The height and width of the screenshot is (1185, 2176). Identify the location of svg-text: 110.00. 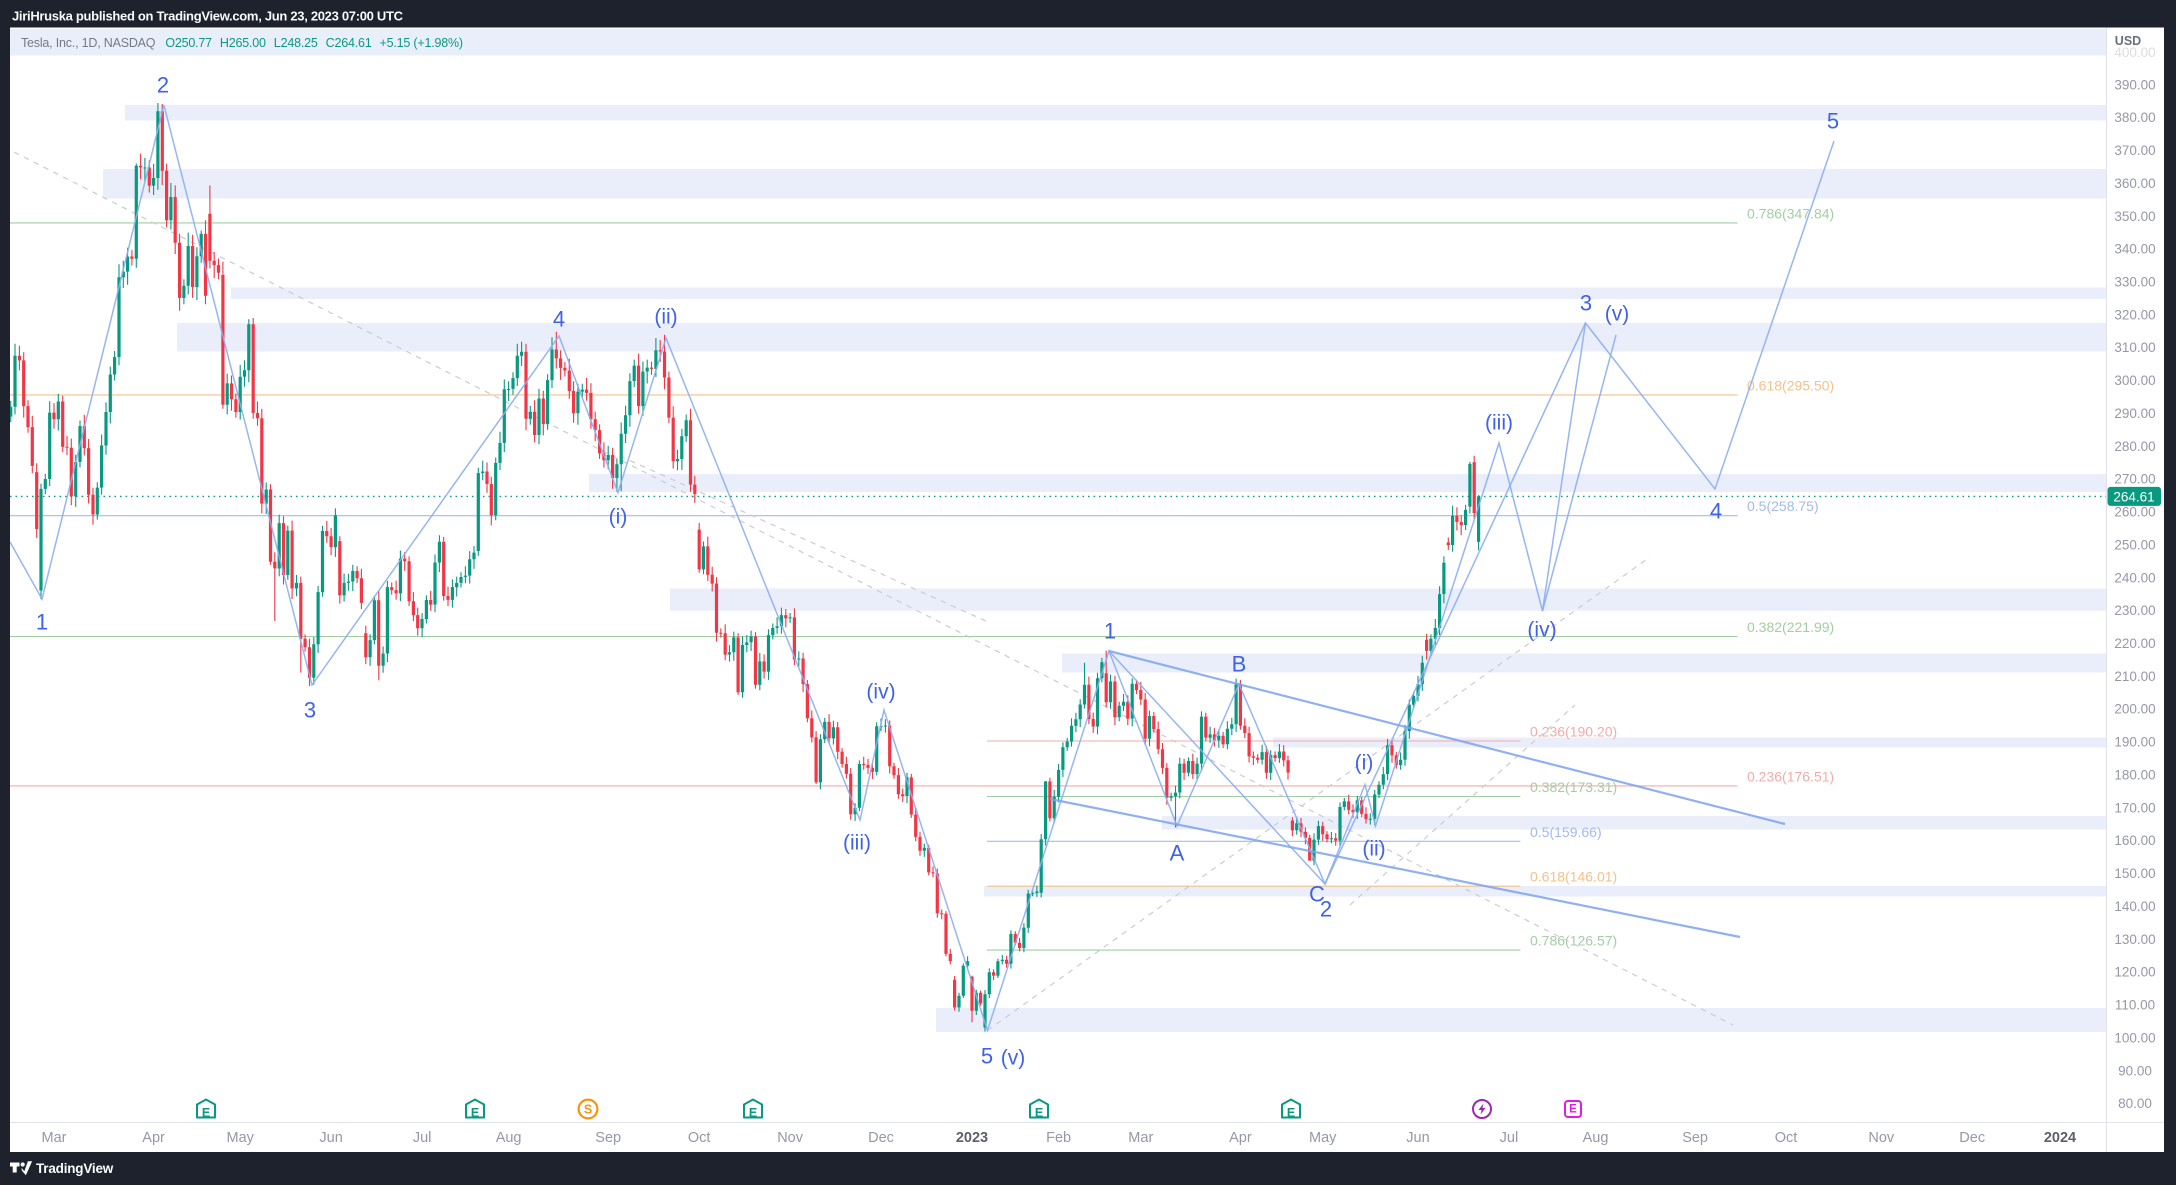
(2135, 1005).